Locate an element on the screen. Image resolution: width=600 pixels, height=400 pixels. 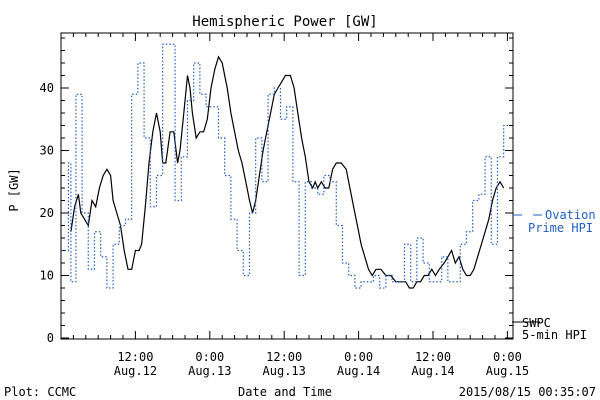
y-tick-label: 20 is located at coordinates (47, 213).